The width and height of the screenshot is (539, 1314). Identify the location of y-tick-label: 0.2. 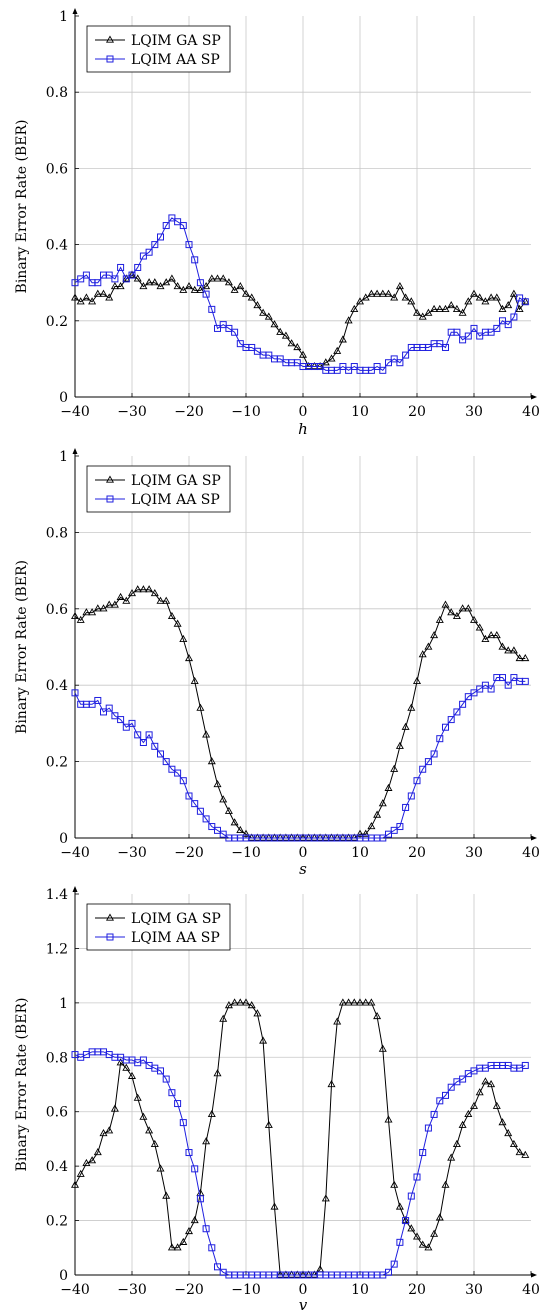
(57, 1222).